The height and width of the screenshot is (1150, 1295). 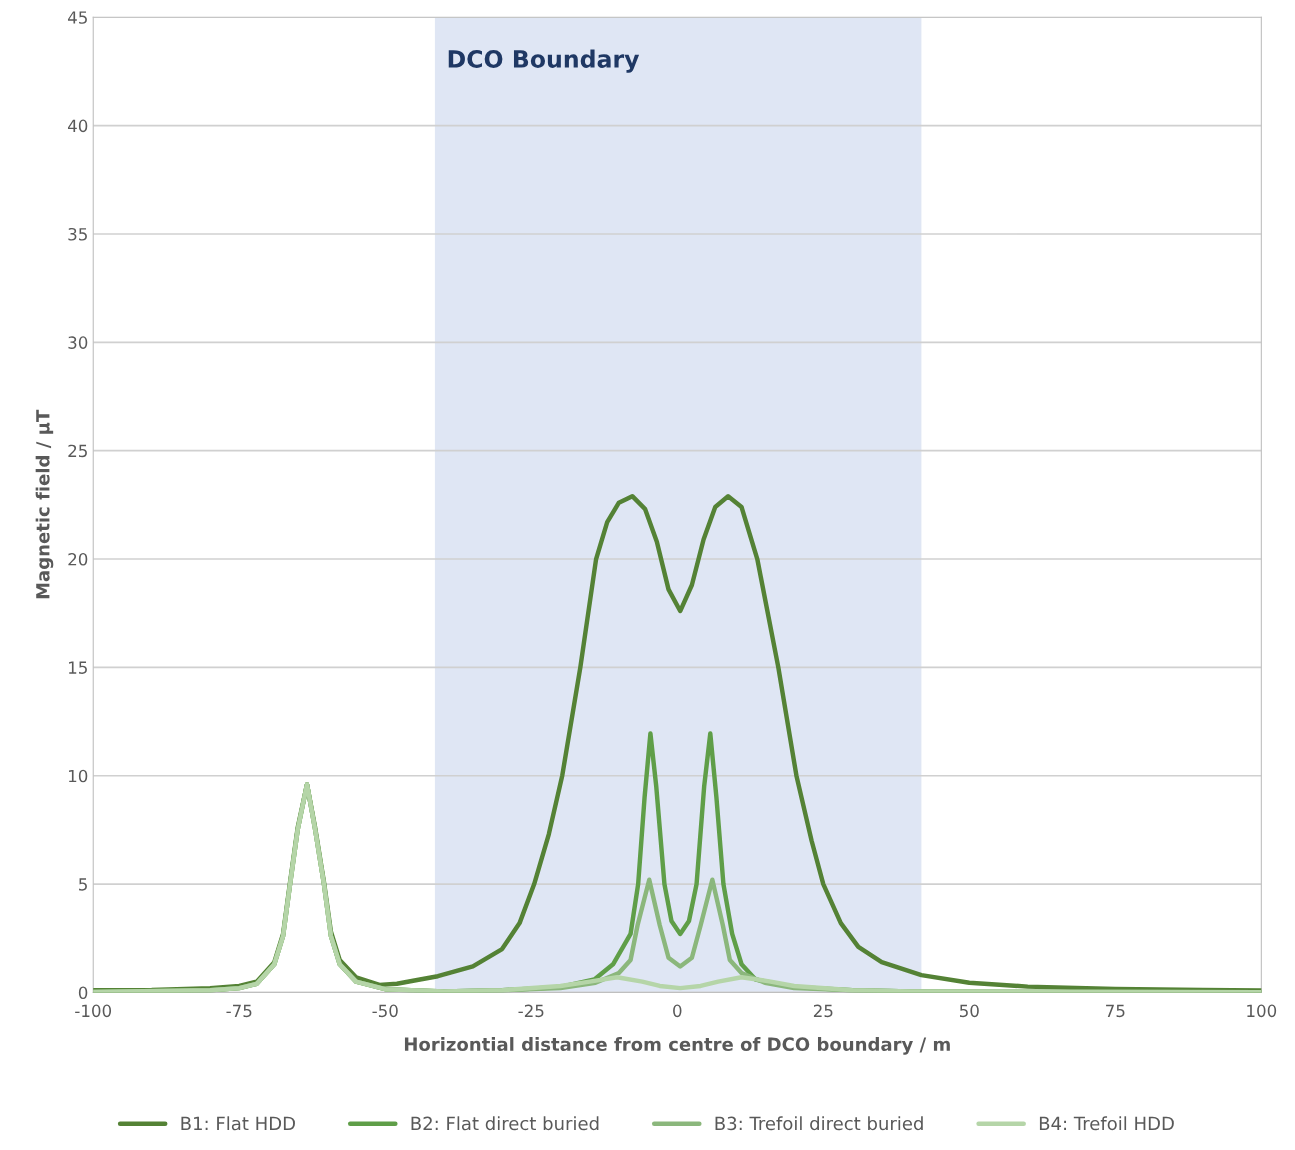 I want to click on y-tick-label: 30, so click(x=78, y=342).